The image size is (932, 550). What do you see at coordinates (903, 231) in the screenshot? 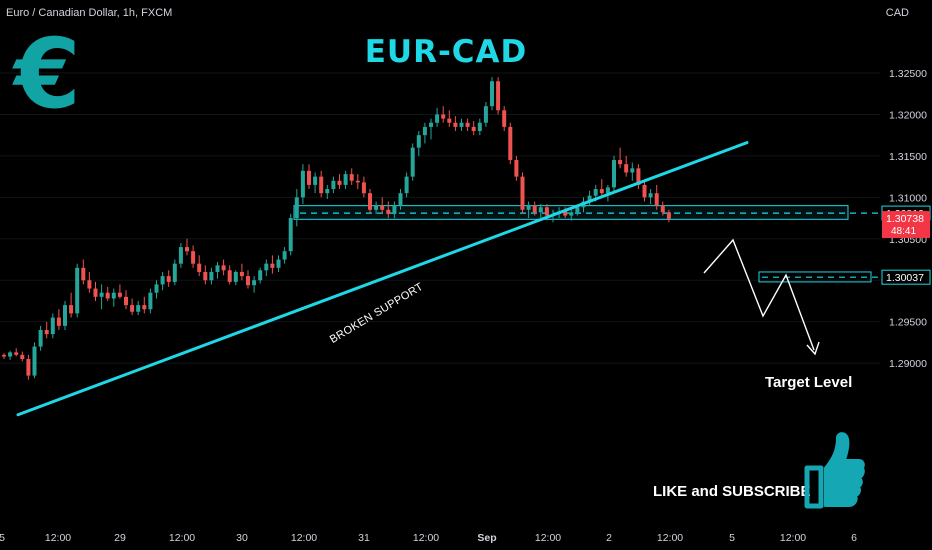
I see `countdown-label: 48:41` at bounding box center [903, 231].